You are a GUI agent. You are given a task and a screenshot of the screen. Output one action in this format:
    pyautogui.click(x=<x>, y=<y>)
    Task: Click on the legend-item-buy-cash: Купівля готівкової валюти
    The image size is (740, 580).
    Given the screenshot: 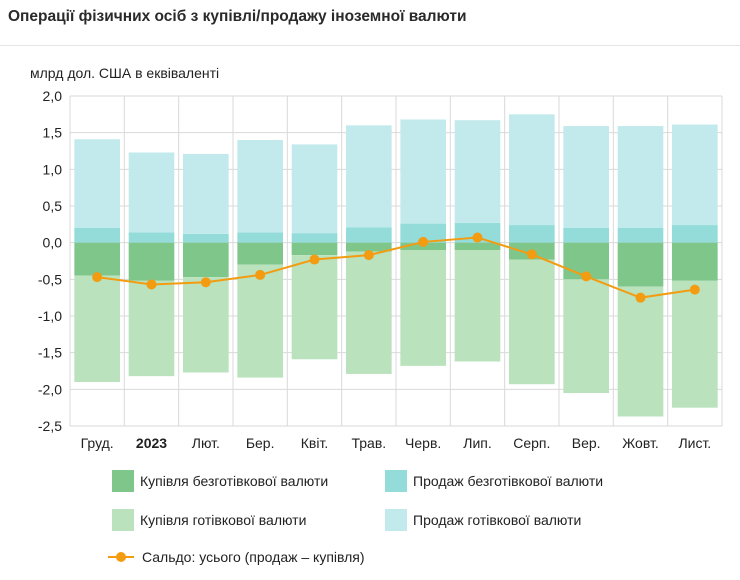 What is the action you would take?
    pyautogui.click(x=209, y=520)
    